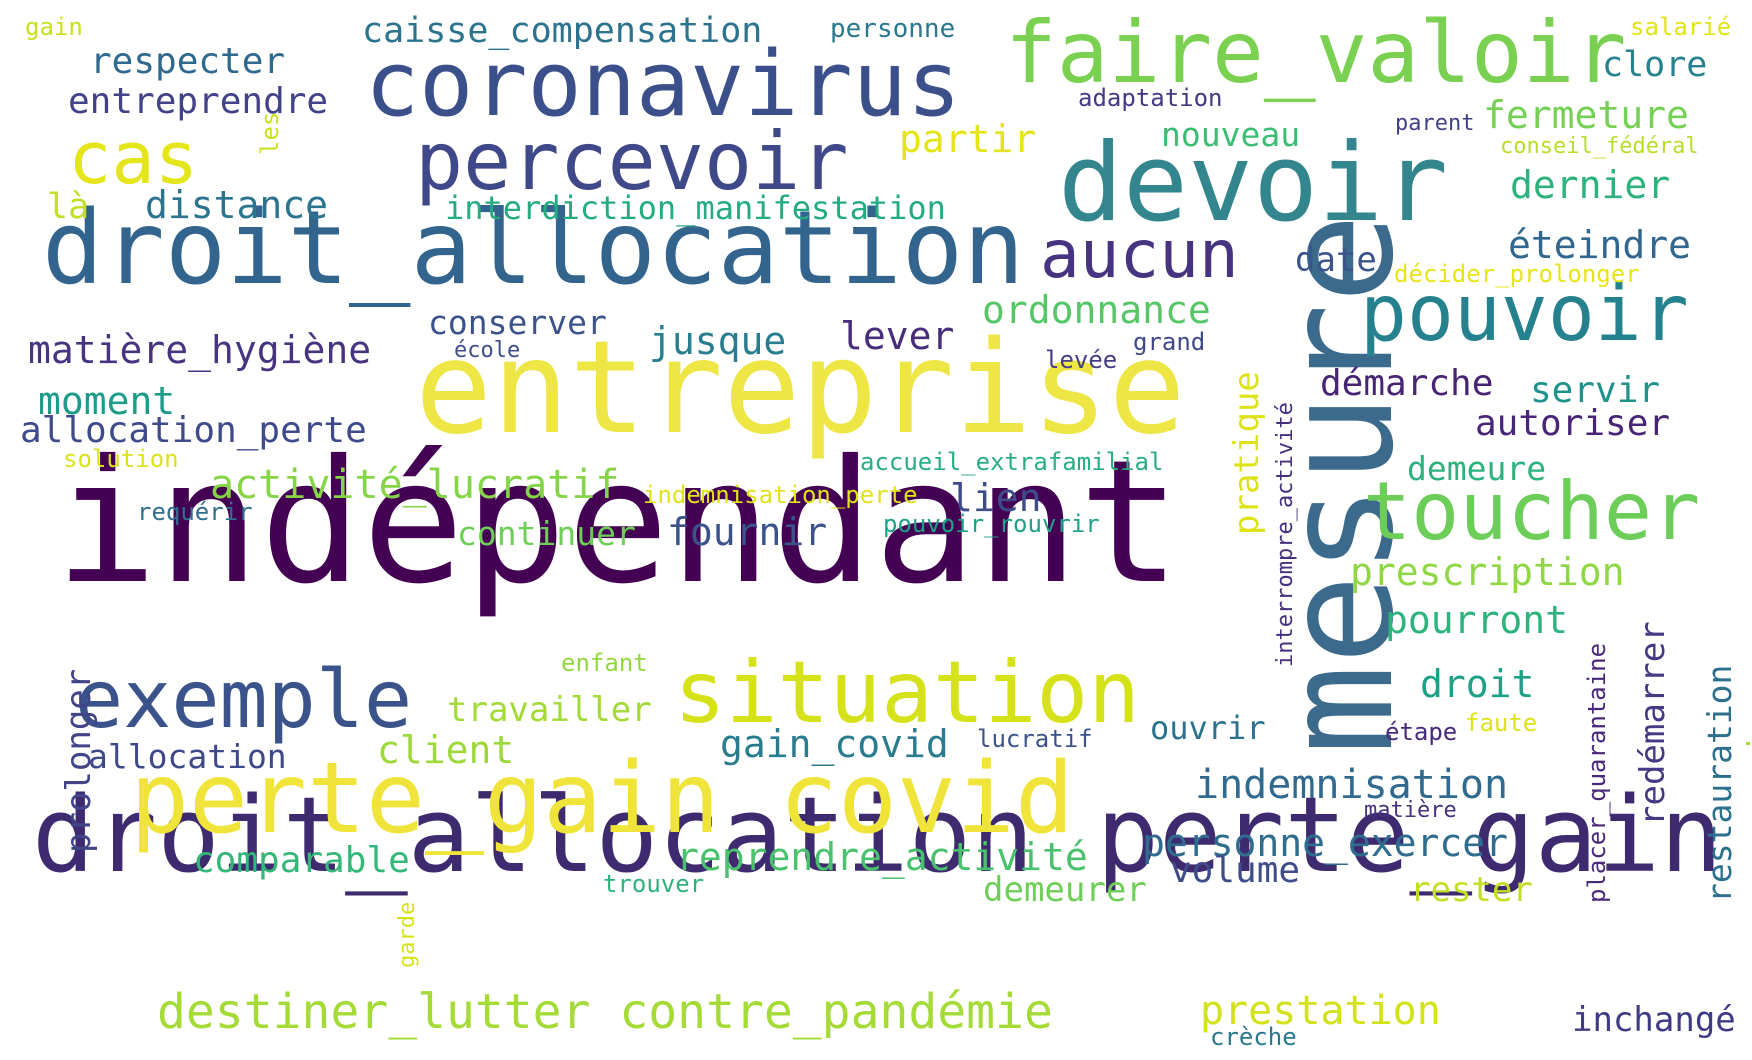 The image size is (1752, 1060). I want to click on cloud-word: là, so click(68, 207).